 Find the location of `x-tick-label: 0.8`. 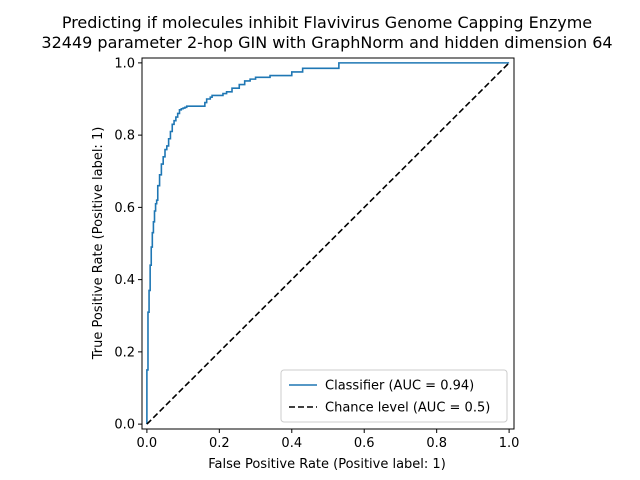

x-tick-label: 0.8 is located at coordinates (436, 443).